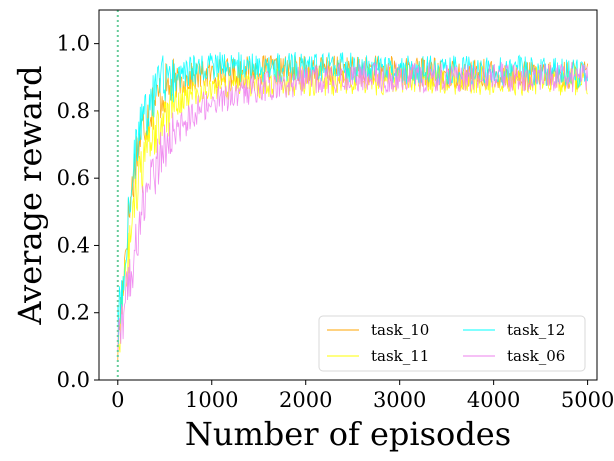  I want to click on y-tick-label: 0.2, so click(73, 313).